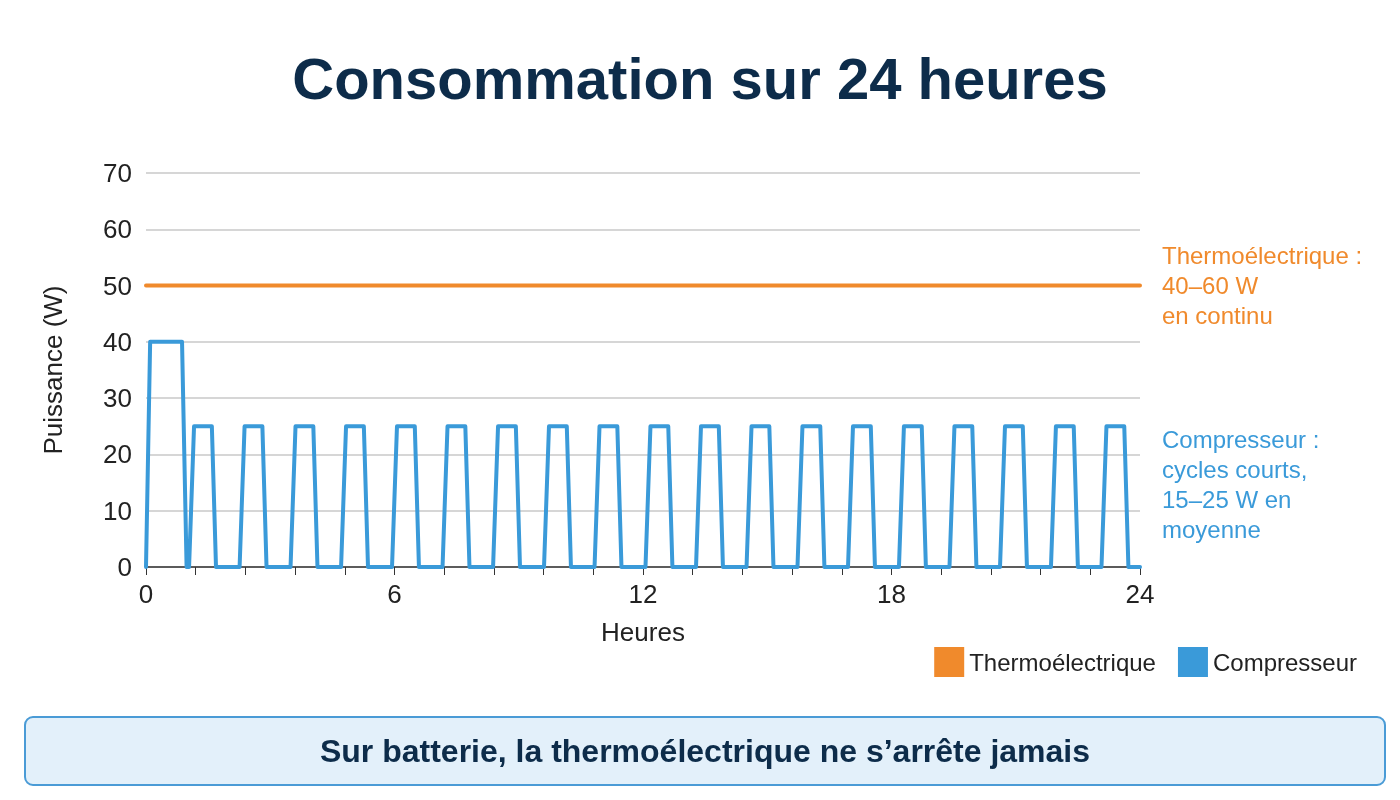 This screenshot has height=800, width=1400. Describe the element at coordinates (1140, 594) in the screenshot. I see `x-tick-label: 24` at that location.